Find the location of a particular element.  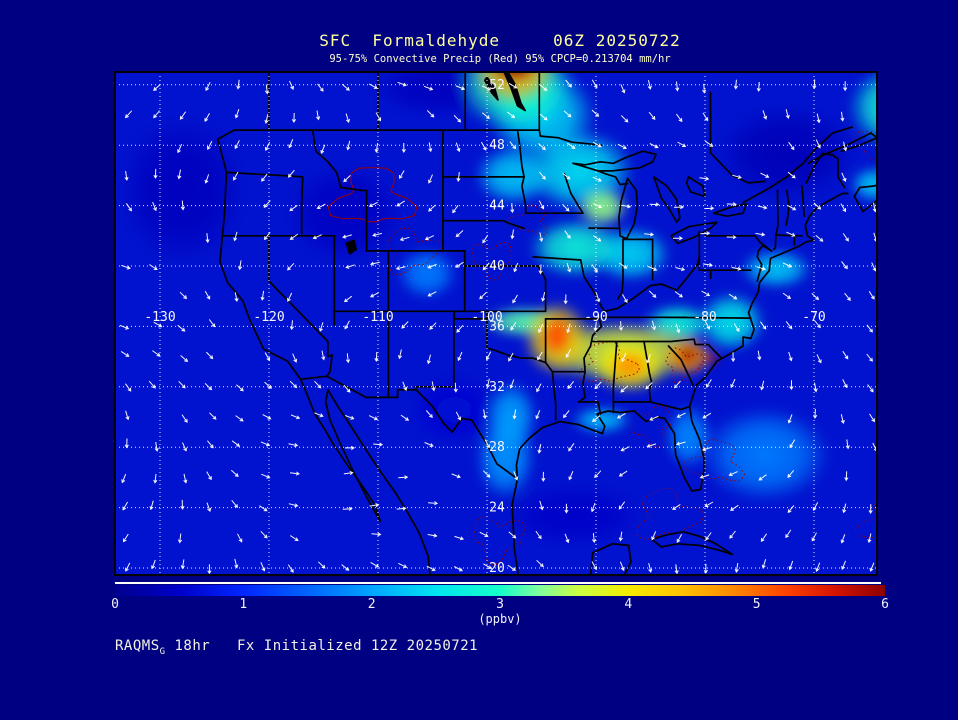

svg-text: -100 is located at coordinates (486, 317).